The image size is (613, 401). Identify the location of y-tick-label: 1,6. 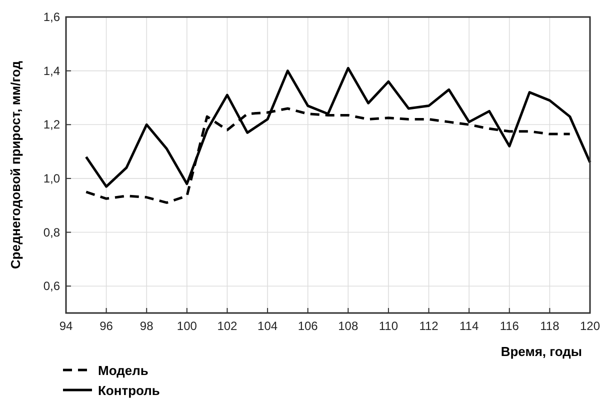
(51, 17).